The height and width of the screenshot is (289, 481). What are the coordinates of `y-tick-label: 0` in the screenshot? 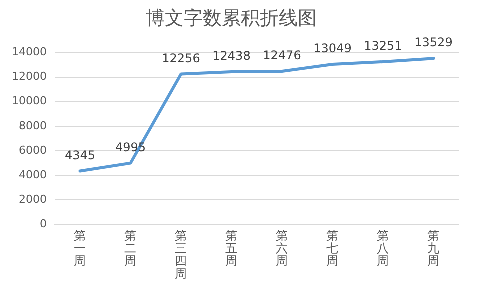 It's located at (43, 223).